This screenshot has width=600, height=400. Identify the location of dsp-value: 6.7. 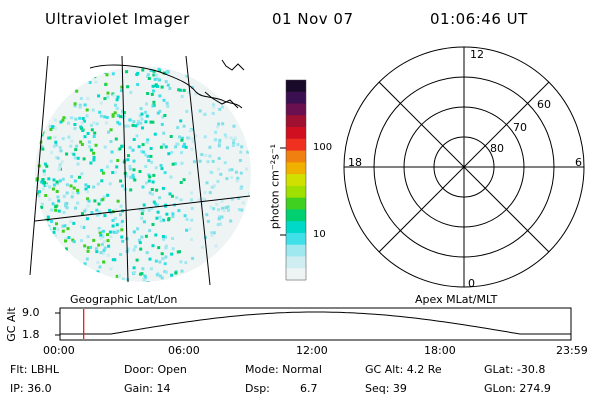
(309, 388).